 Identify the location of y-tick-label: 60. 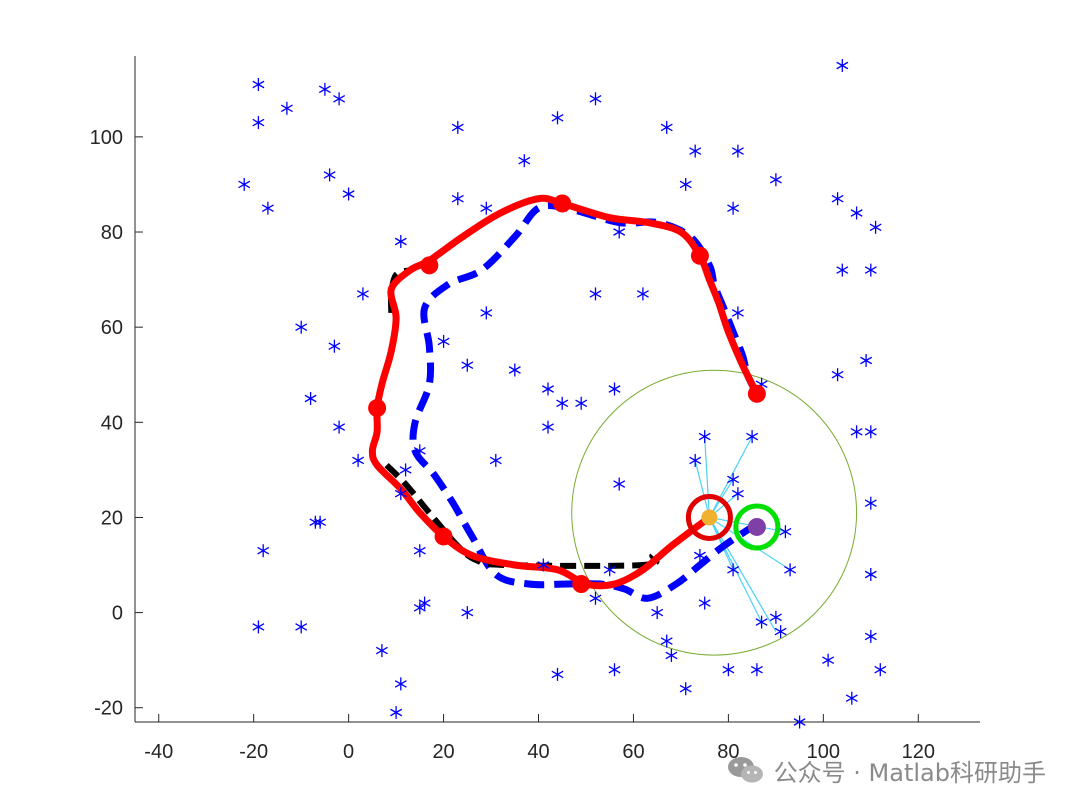
(112, 328).